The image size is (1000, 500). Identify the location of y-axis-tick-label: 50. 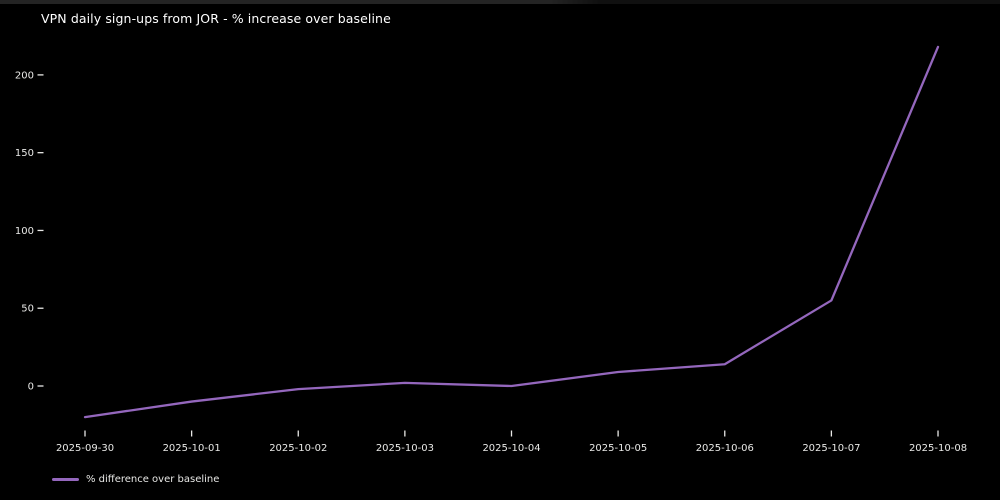
(27, 309).